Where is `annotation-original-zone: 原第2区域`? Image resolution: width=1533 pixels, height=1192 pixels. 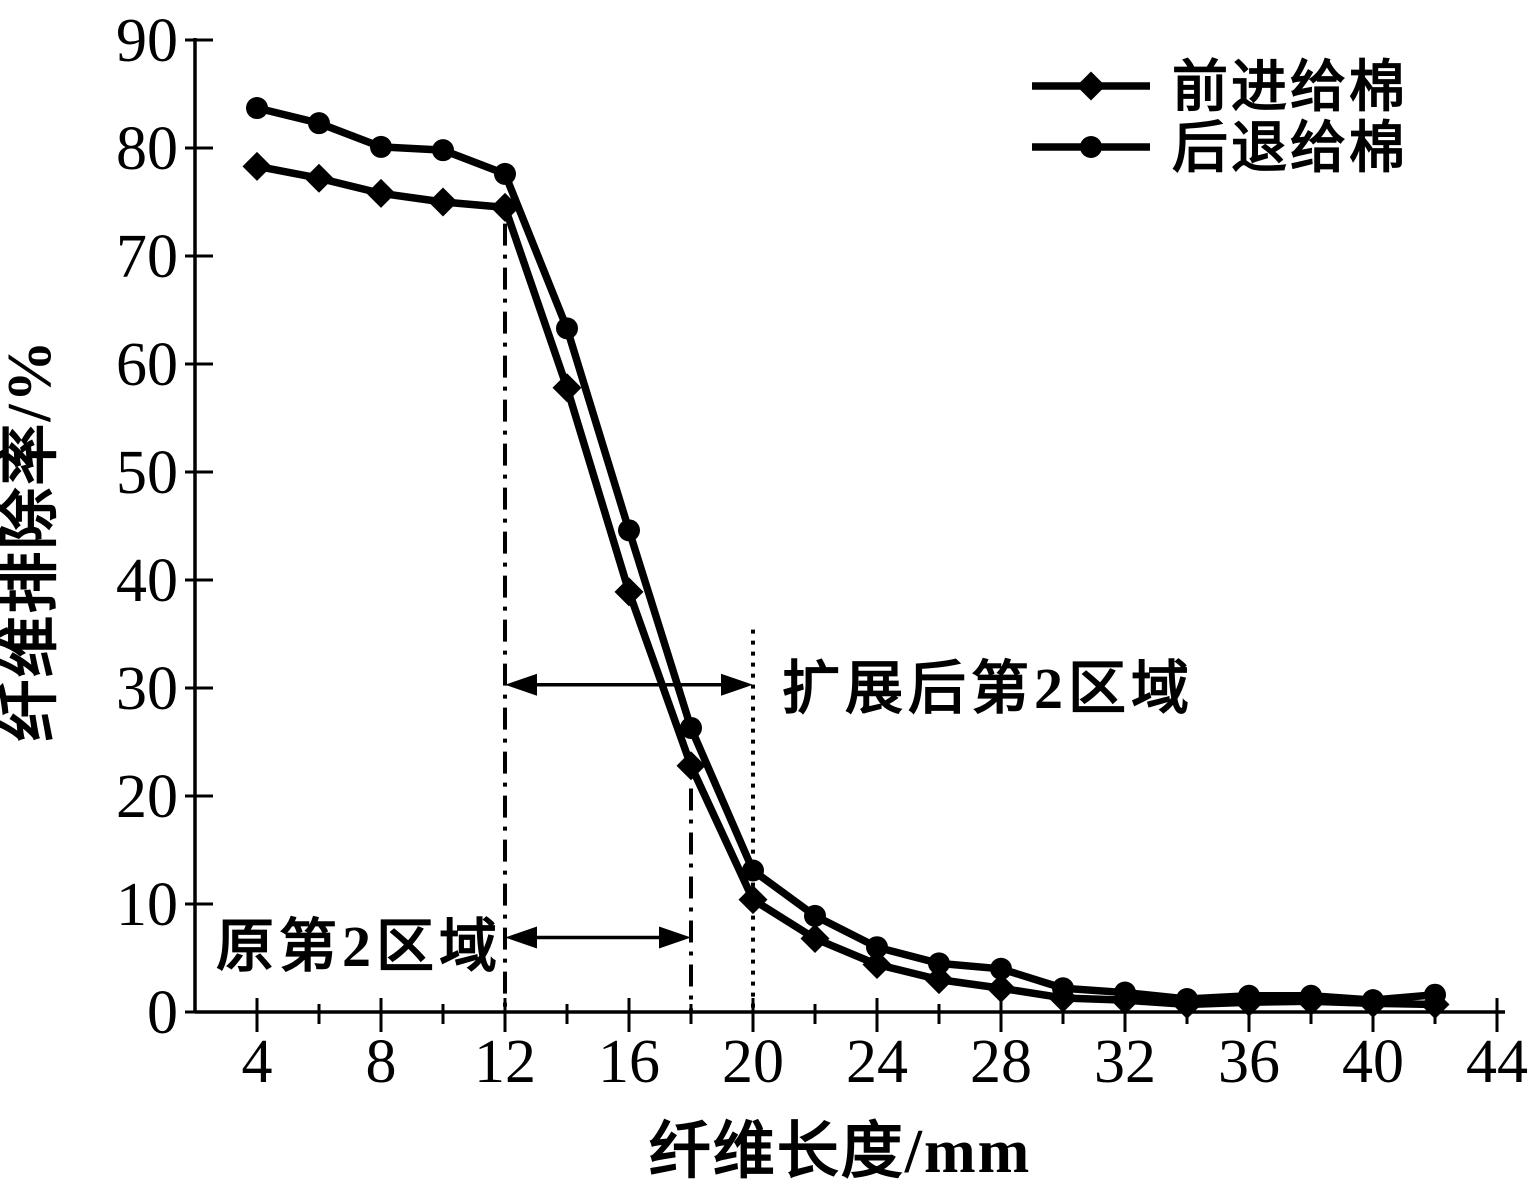 annotation-original-zone: 原第2区域 is located at coordinates (359, 946).